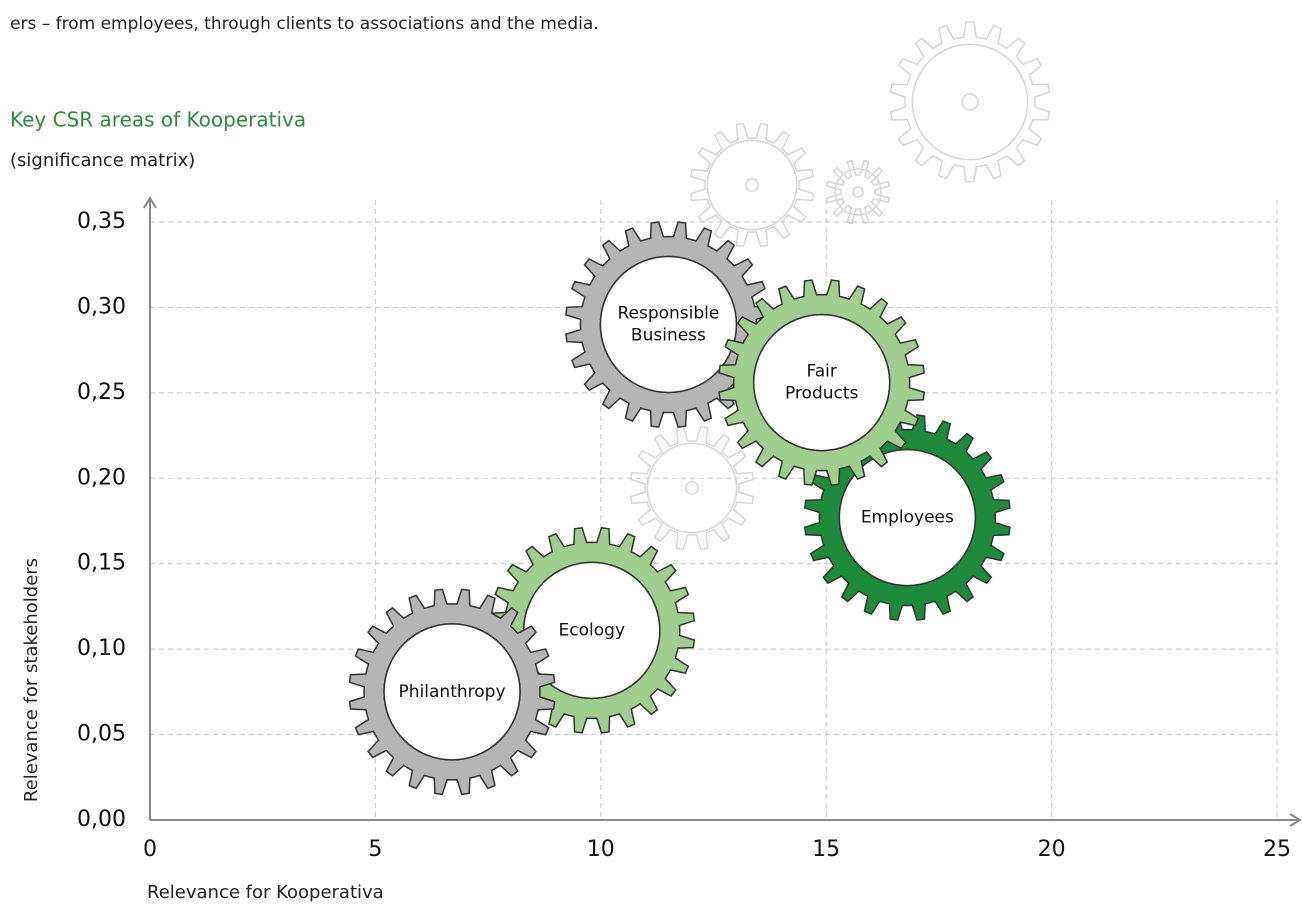  I want to click on chart-title: Key CSR areas of Kooperativa, so click(158, 120).